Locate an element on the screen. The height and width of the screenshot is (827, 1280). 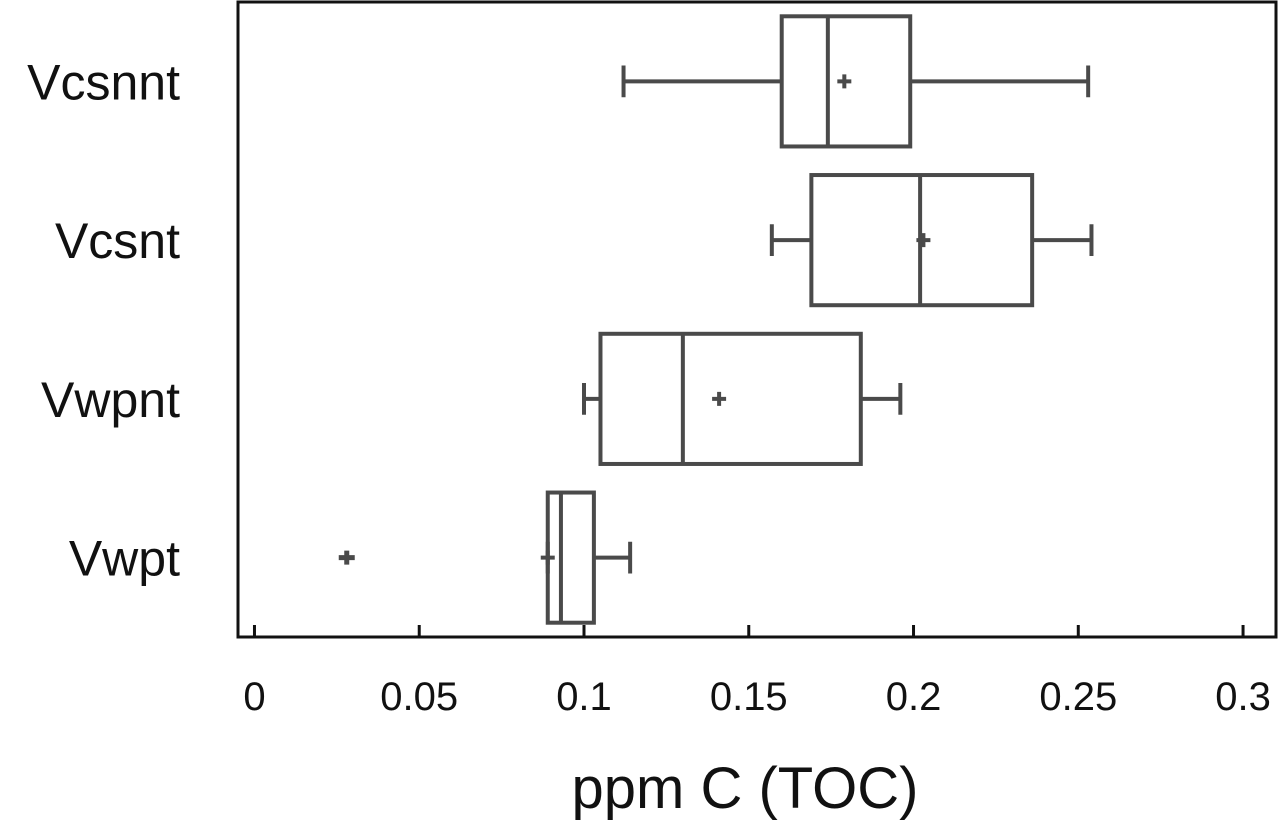
category-label: Vcsnnt is located at coordinates (103, 82).